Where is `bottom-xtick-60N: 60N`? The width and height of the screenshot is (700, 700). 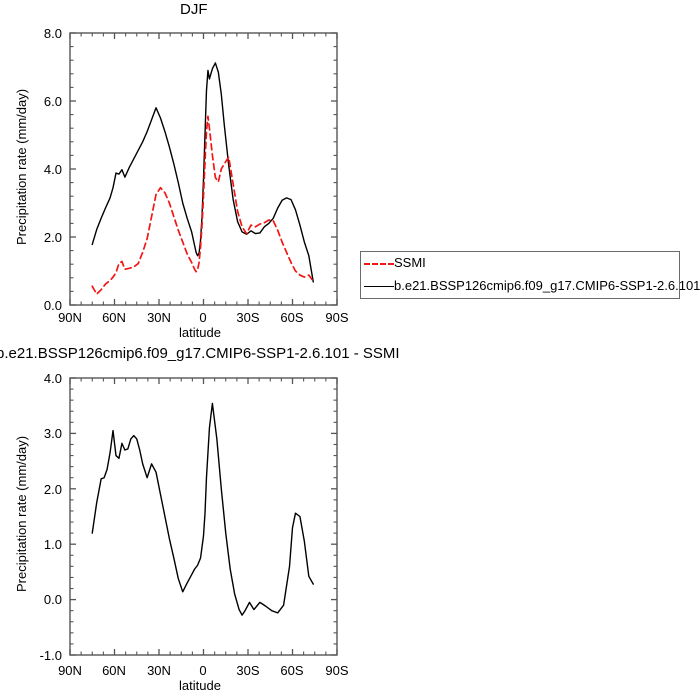 bottom-xtick-60N: 60N is located at coordinates (114, 670).